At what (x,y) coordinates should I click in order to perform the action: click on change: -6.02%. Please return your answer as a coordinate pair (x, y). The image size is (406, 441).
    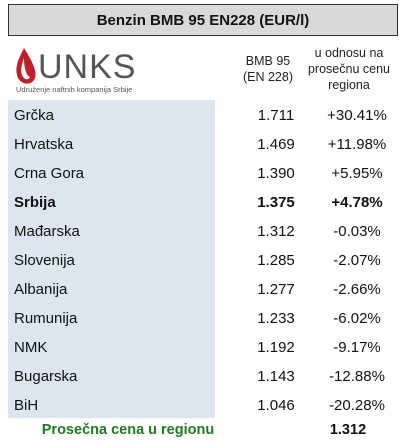
    Looking at the image, I should click on (357, 318).